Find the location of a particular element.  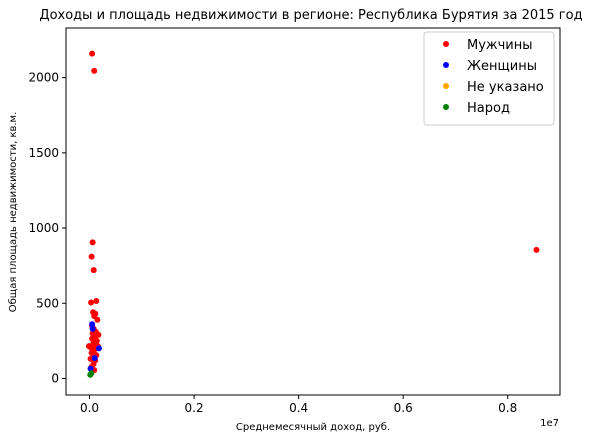

x-tick-label-4: 0.8 is located at coordinates (507, 408).